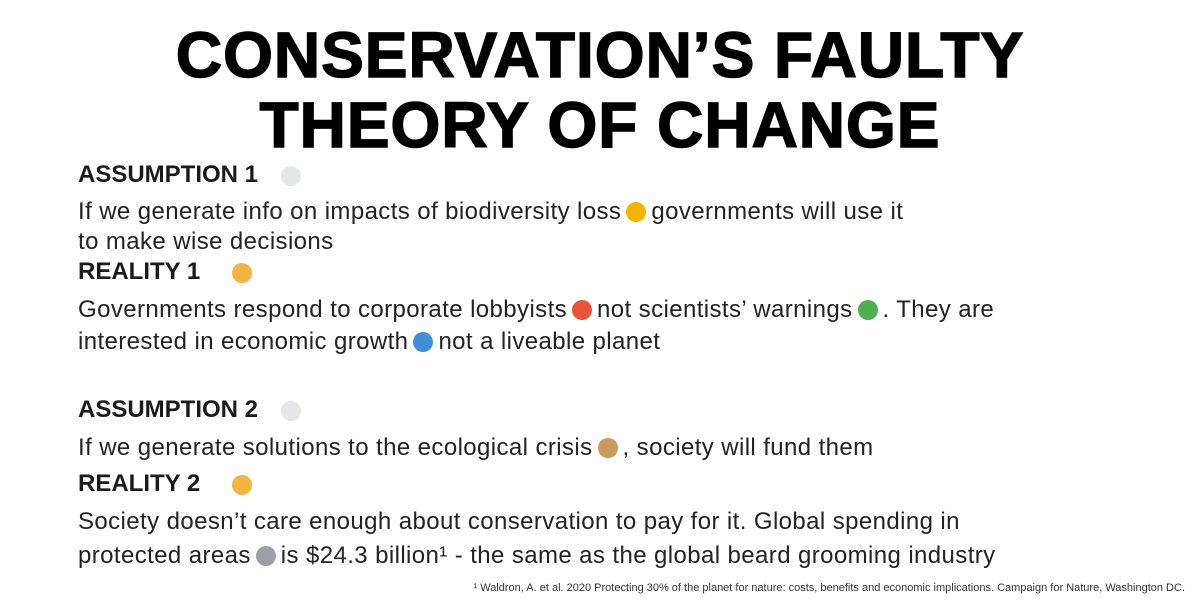  Describe the element at coordinates (139, 483) in the screenshot. I see `section-heading: REALITY 2` at that location.